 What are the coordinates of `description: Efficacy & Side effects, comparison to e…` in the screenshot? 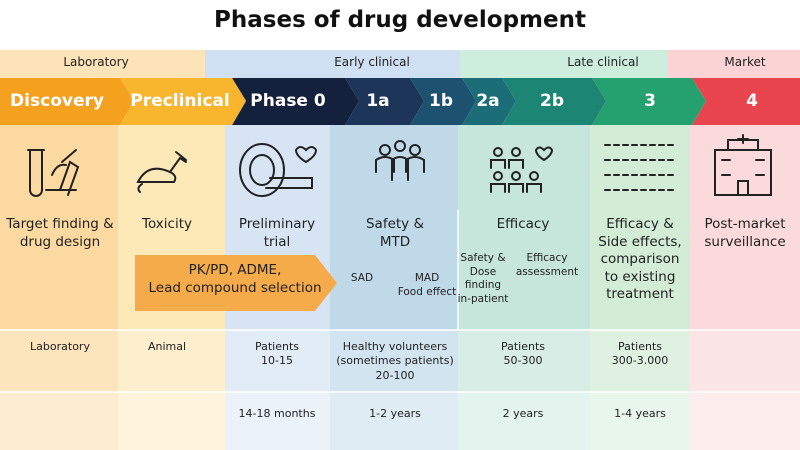 It's located at (640, 259).